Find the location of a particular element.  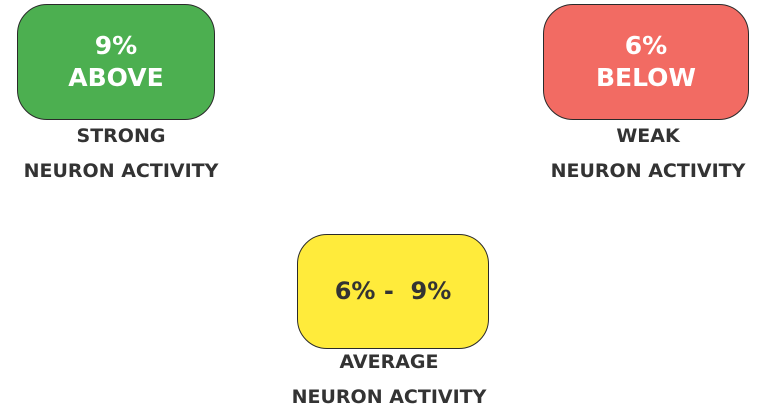

weak-caption-subtitle: NEURON ACTIVITY is located at coordinates (648, 171).